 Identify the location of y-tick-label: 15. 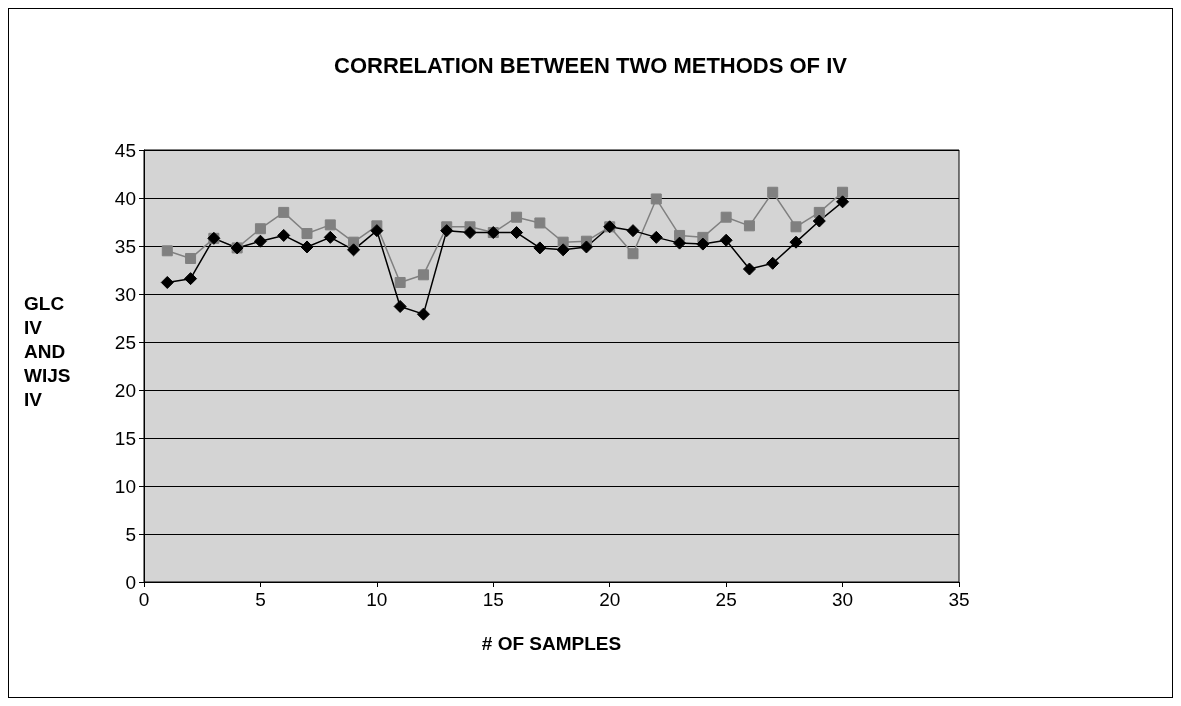
(125, 438).